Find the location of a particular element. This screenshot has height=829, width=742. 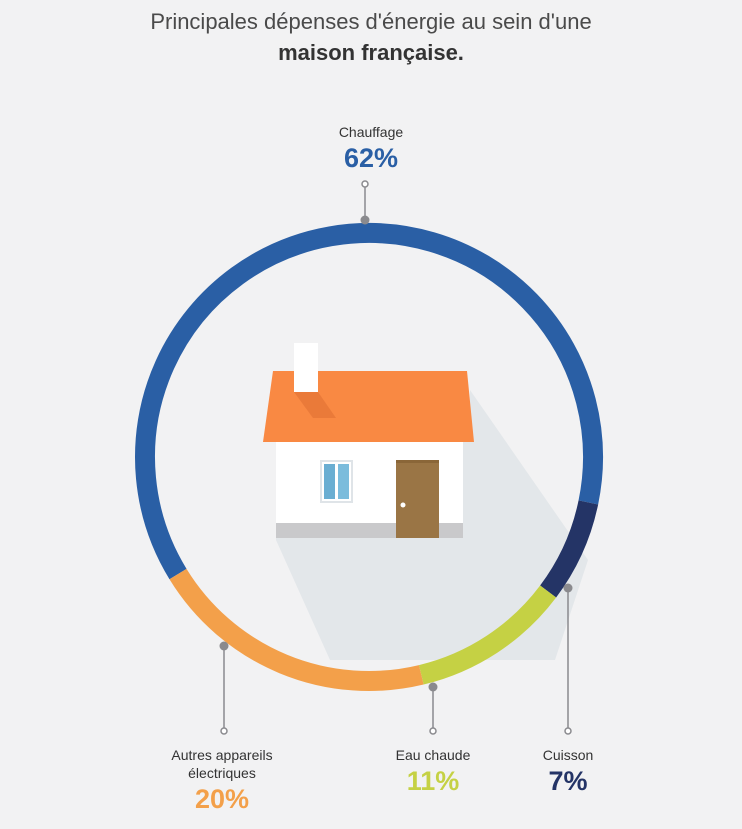

donut-segment-autres-appareils-lectriques is located at coordinates (296, 629).